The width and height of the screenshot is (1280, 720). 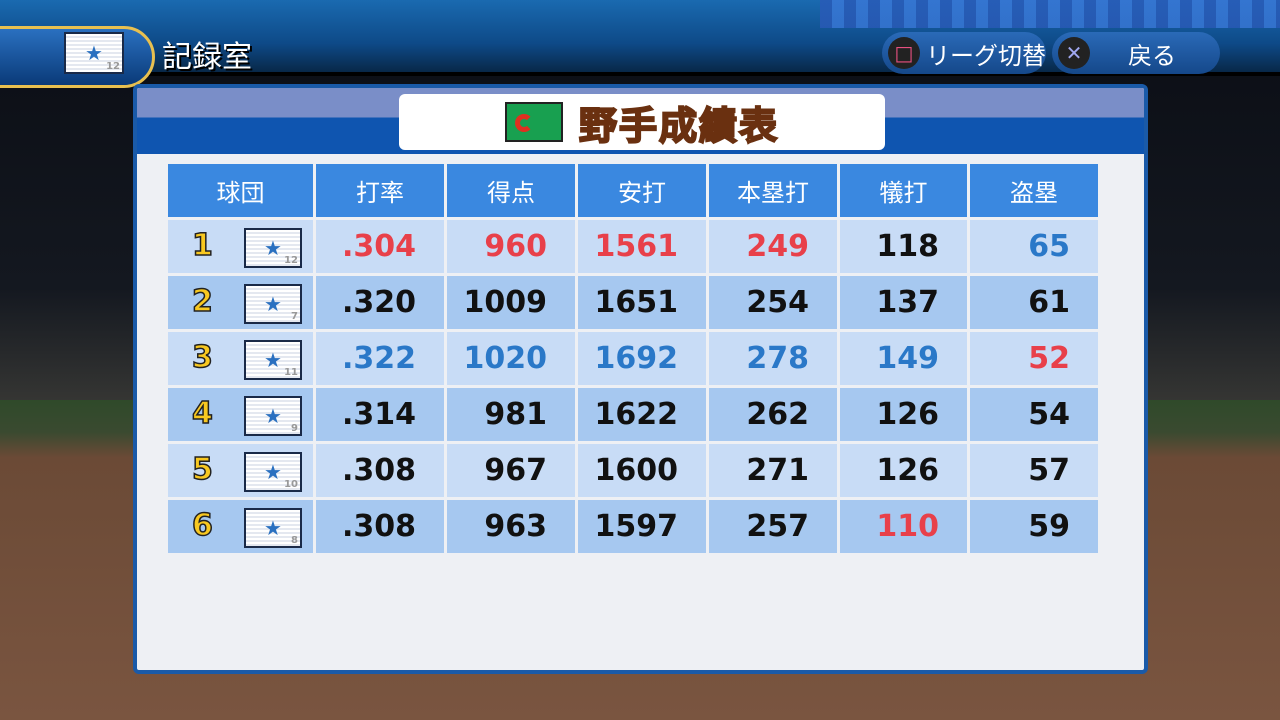 I want to click on stat-cell: 257, so click(x=773, y=526).